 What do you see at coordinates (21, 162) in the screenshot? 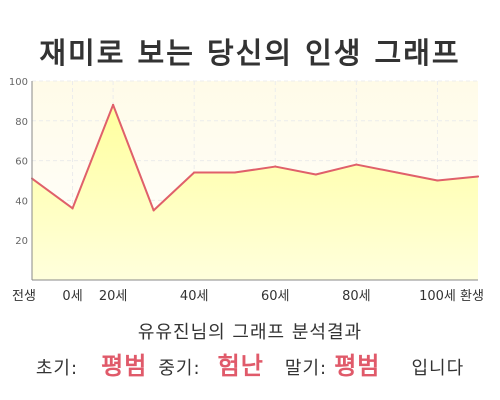
I see `y-tick-label: 60` at bounding box center [21, 162].